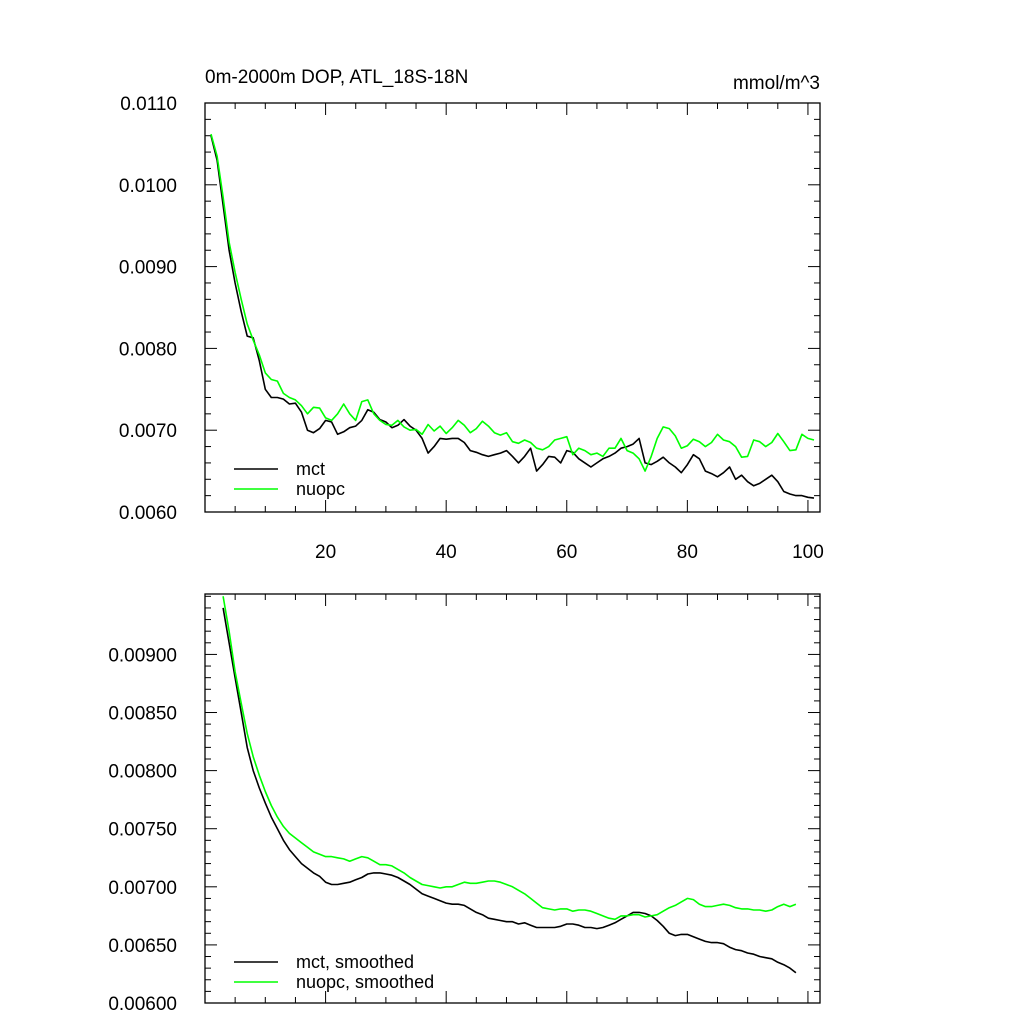  What do you see at coordinates (148, 431) in the screenshot?
I see `y-tick-label: 0.0070` at bounding box center [148, 431].